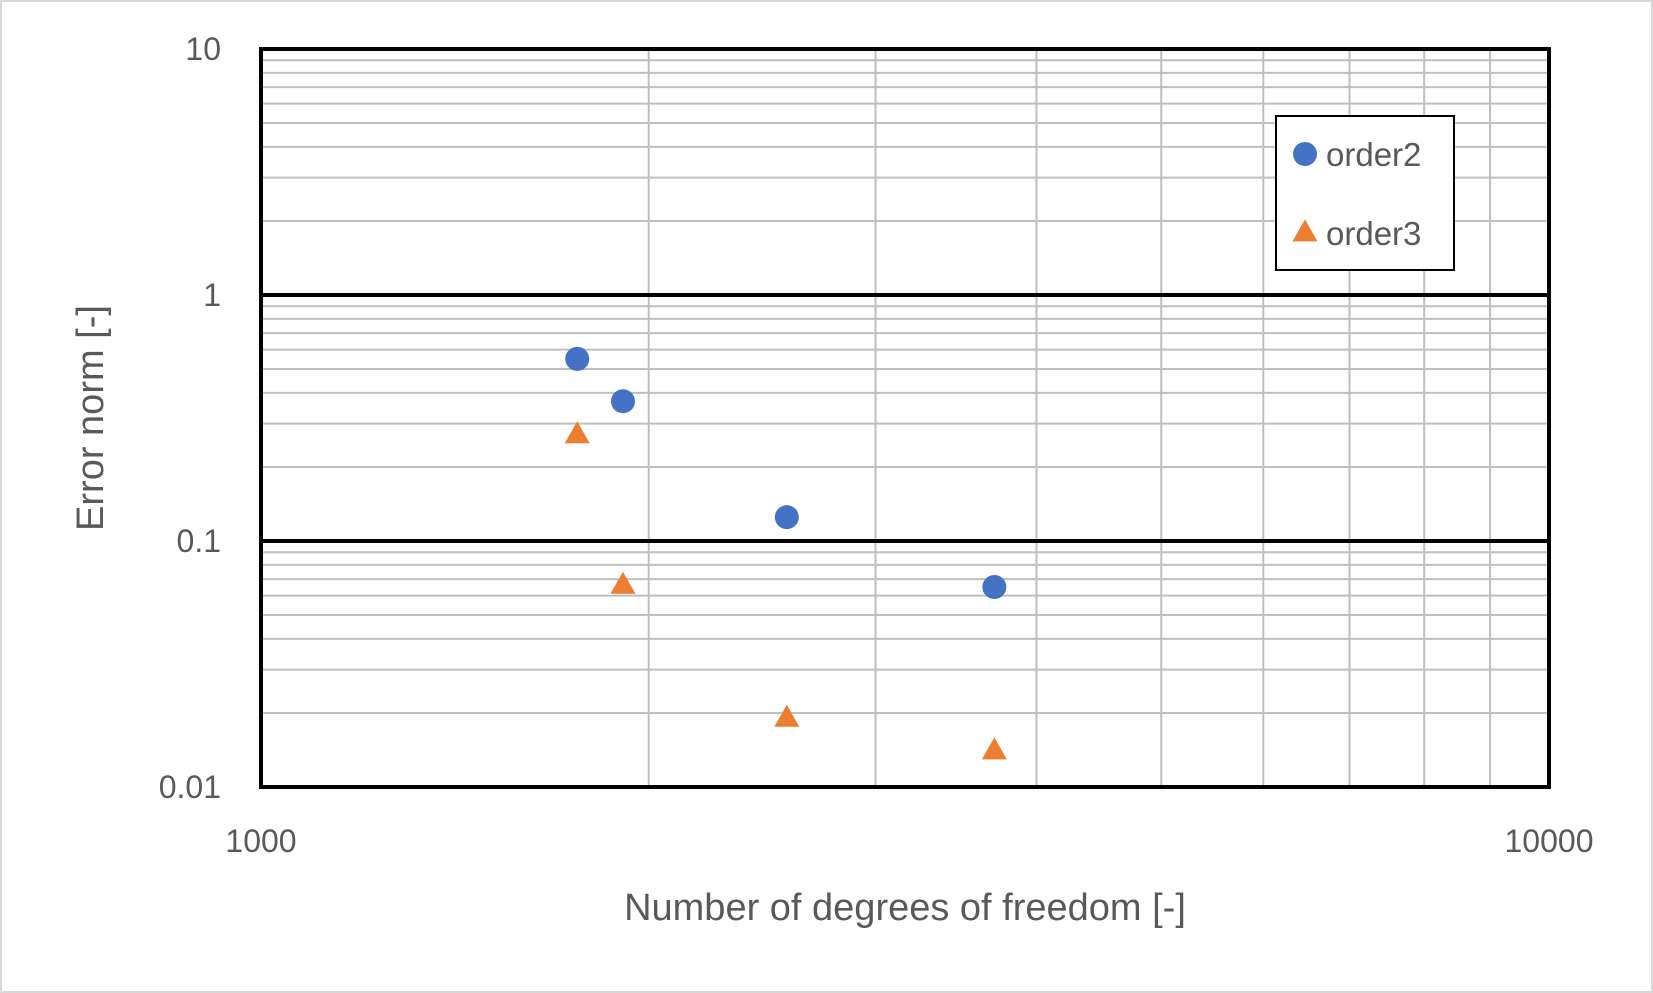 The width and height of the screenshot is (1653, 993). I want to click on legend-label-order2: order2, so click(1373, 154).